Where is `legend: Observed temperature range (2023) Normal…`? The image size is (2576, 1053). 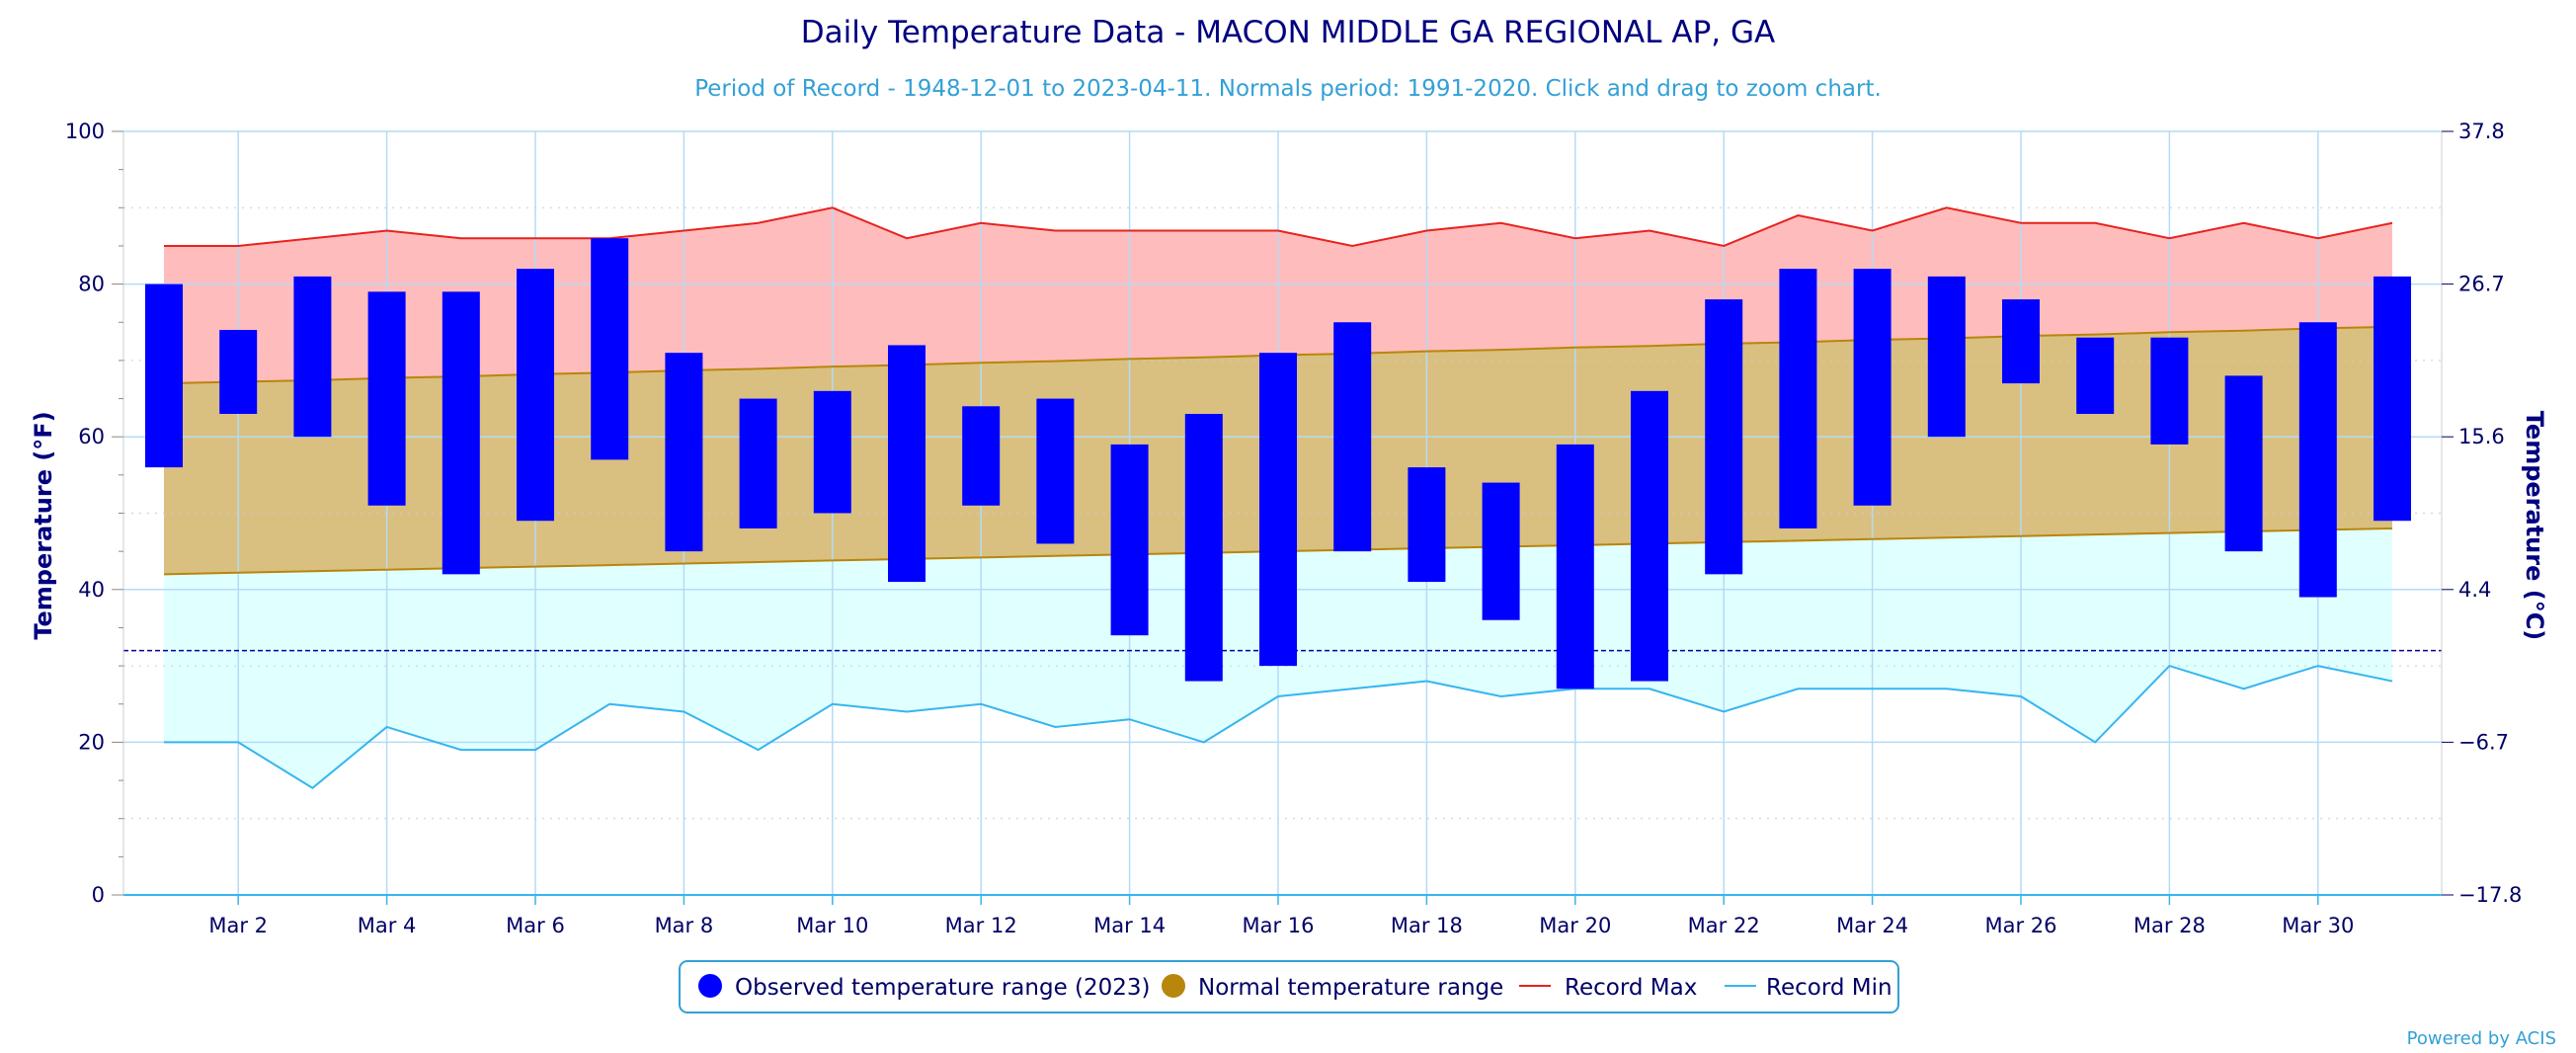
legend: Observed temperature range (2023) Normal… is located at coordinates (1289, 987).